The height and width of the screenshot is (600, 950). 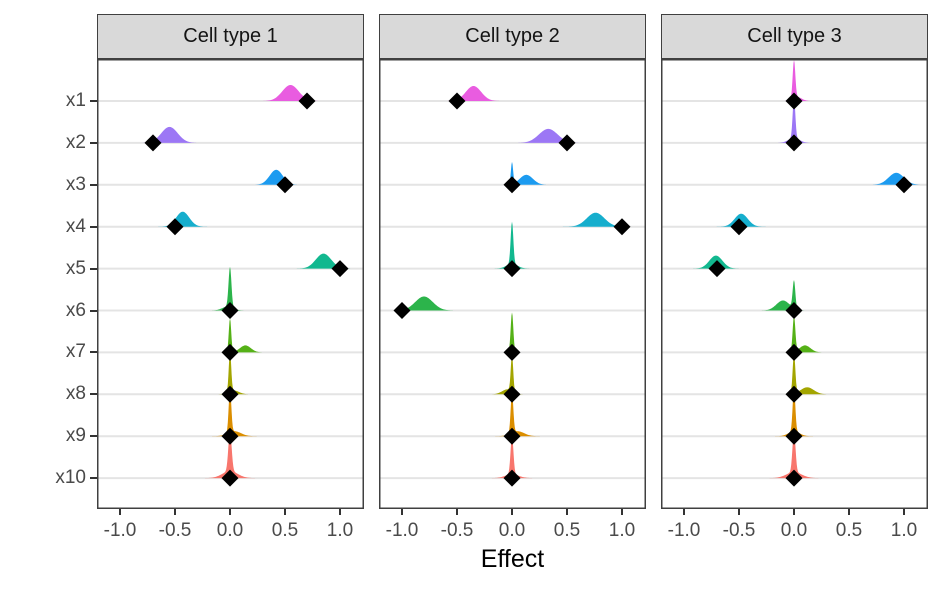 I want to click on y-axis-label: x1, so click(x=75, y=100).